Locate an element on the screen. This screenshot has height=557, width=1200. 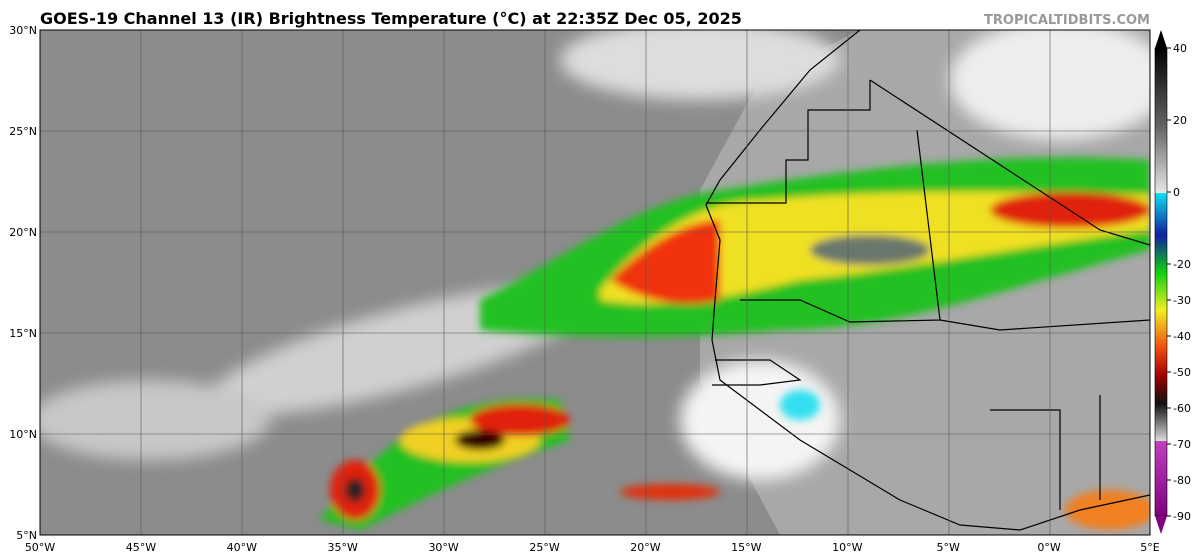
lat-label: 20°N is located at coordinates (23, 232).